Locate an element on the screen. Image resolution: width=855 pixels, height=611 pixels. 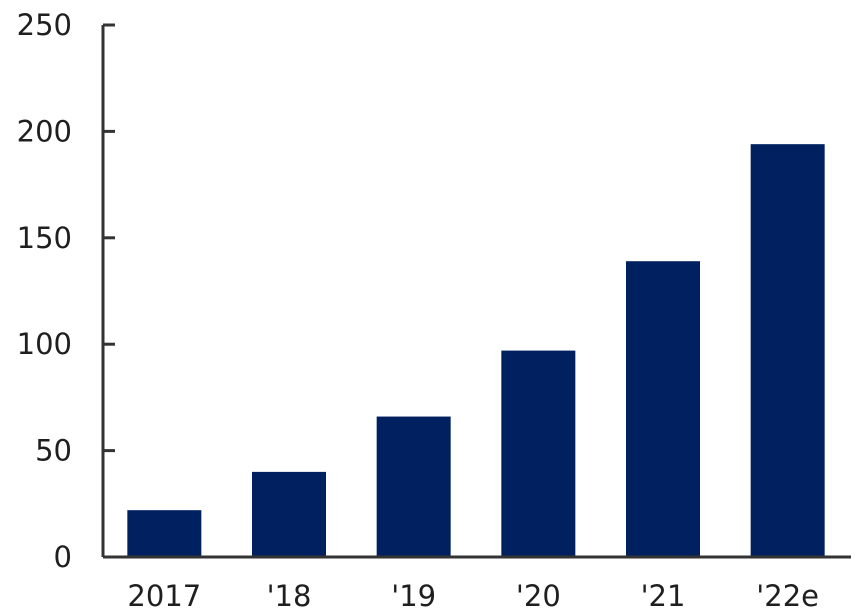
y-tick-label: 150 is located at coordinates (44, 238).